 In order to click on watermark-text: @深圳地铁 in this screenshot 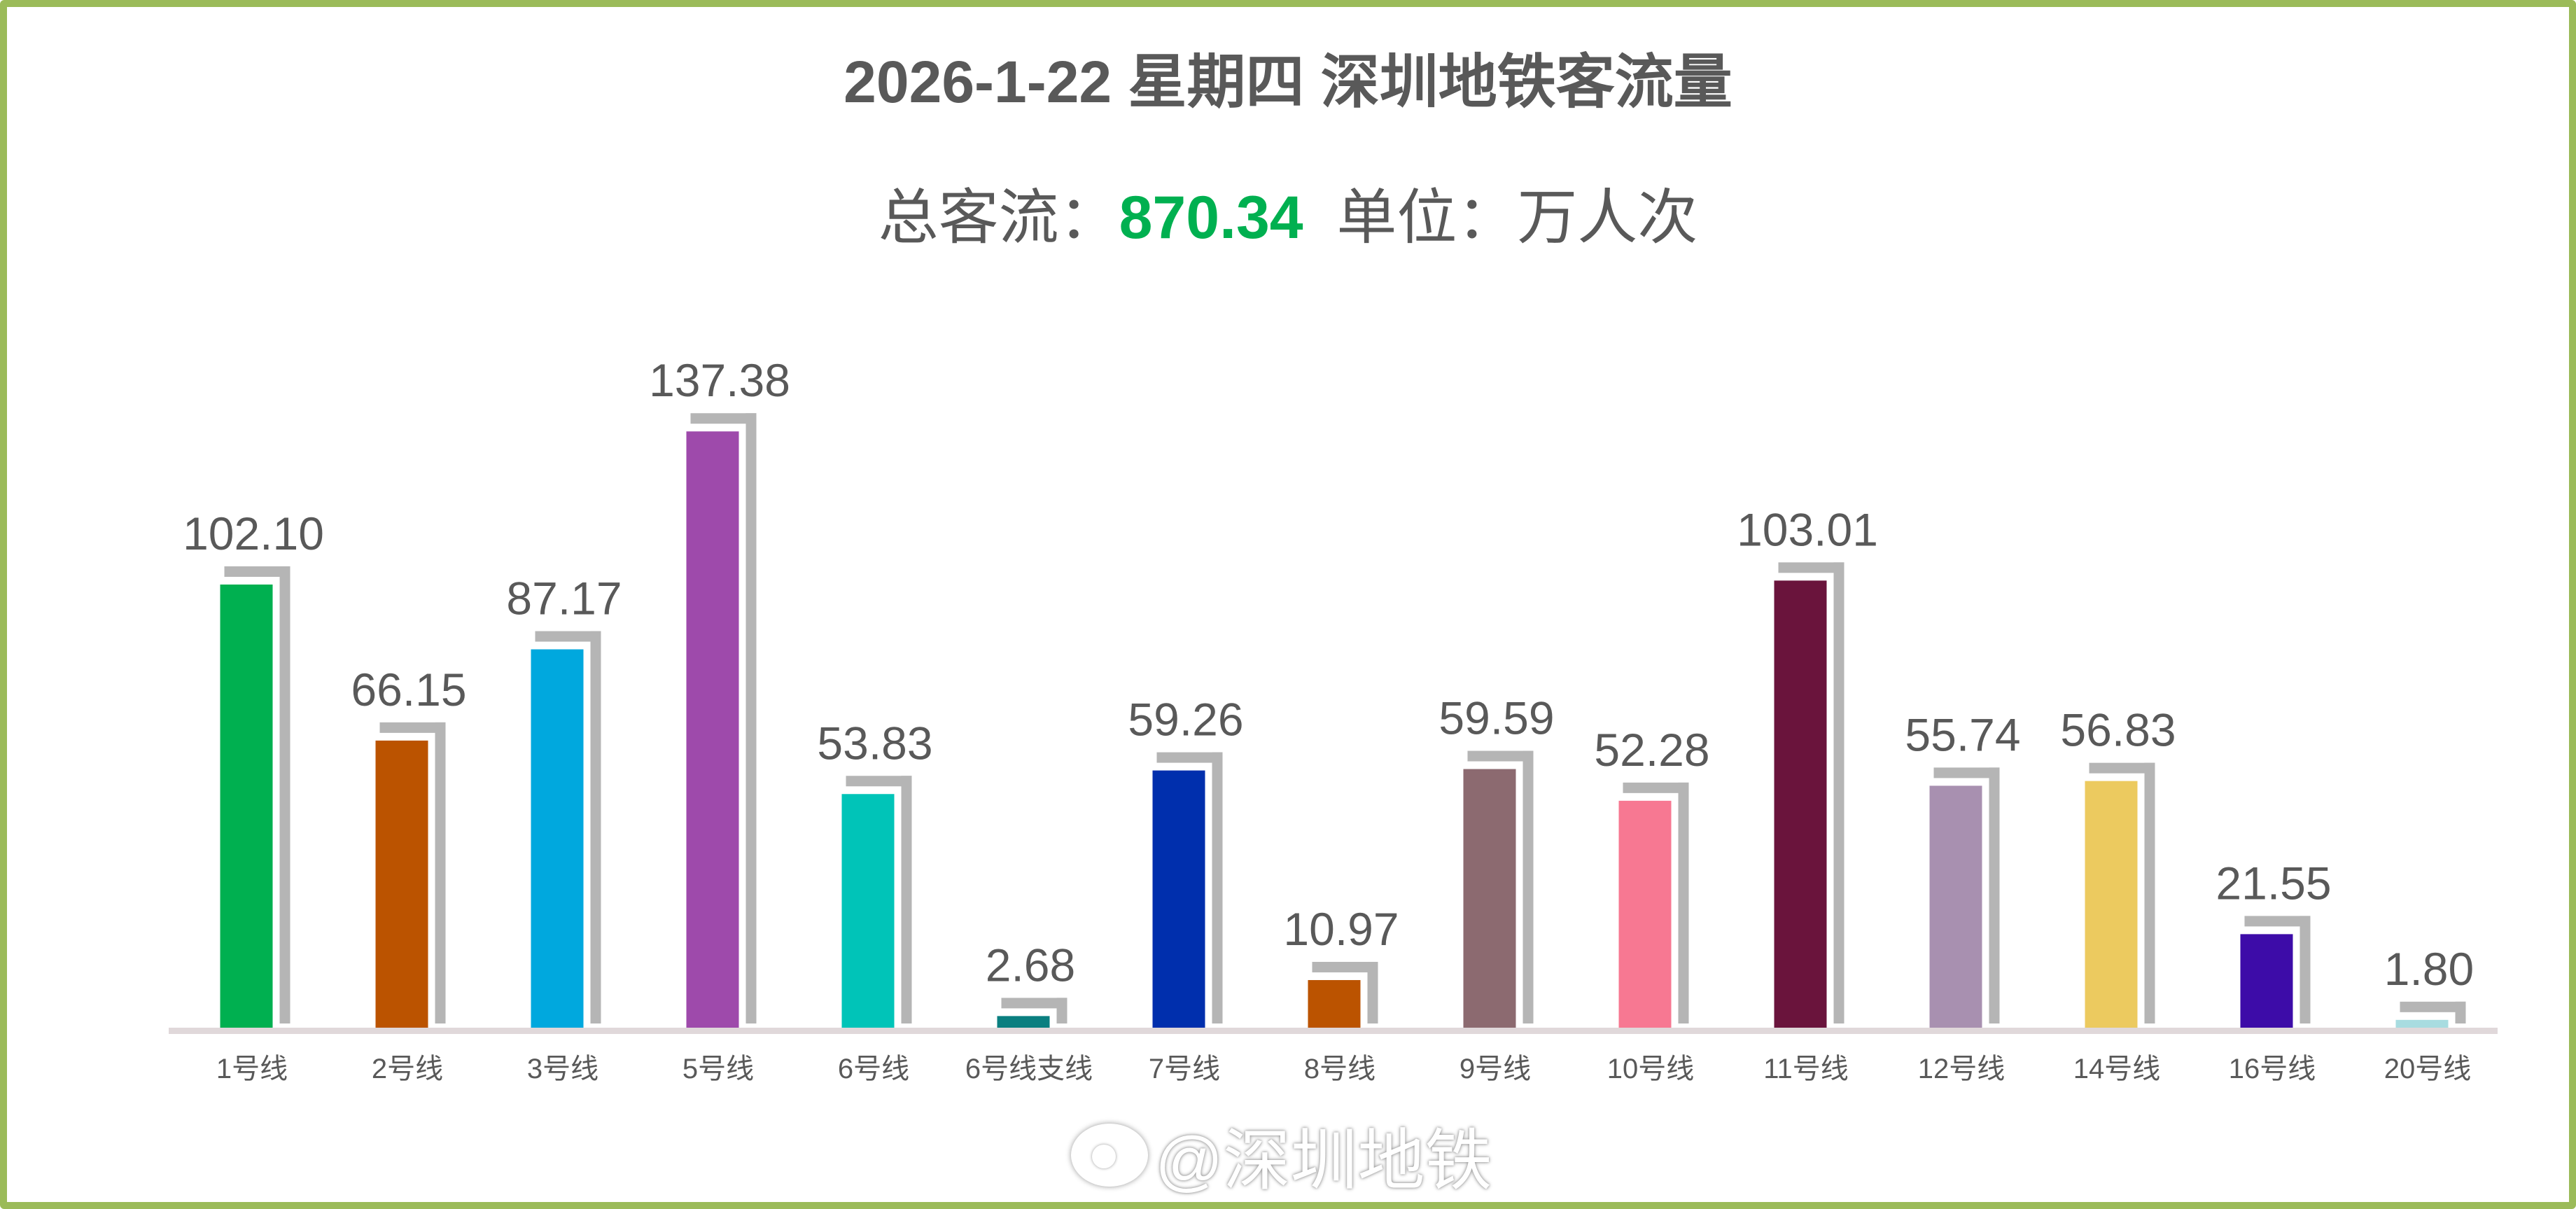, I will do `click(1323, 1161)`.